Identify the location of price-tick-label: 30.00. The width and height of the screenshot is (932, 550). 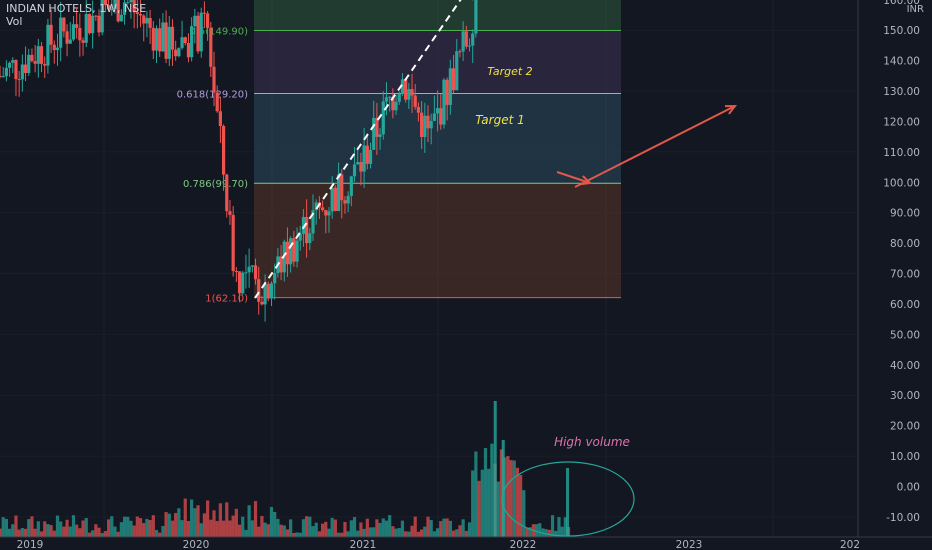
(905, 396).